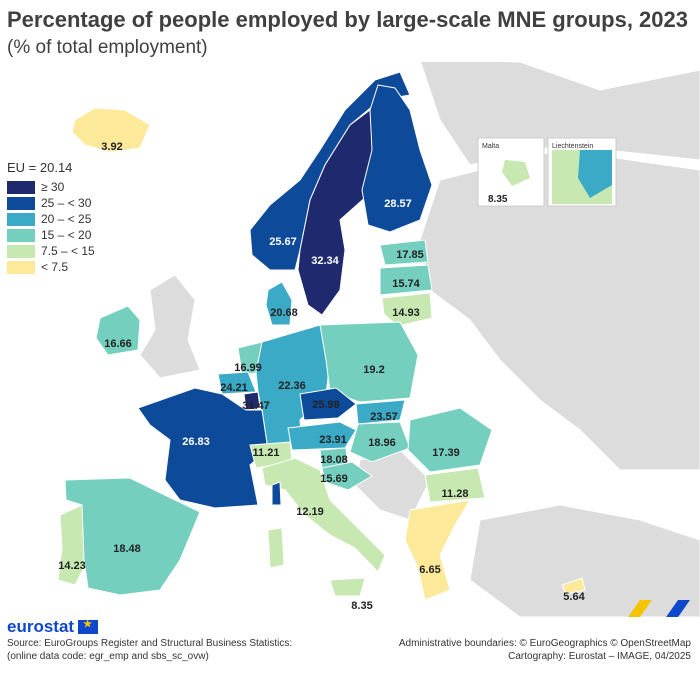 The image size is (700, 700). I want to click on legend-row: < 7.5, so click(51, 267).